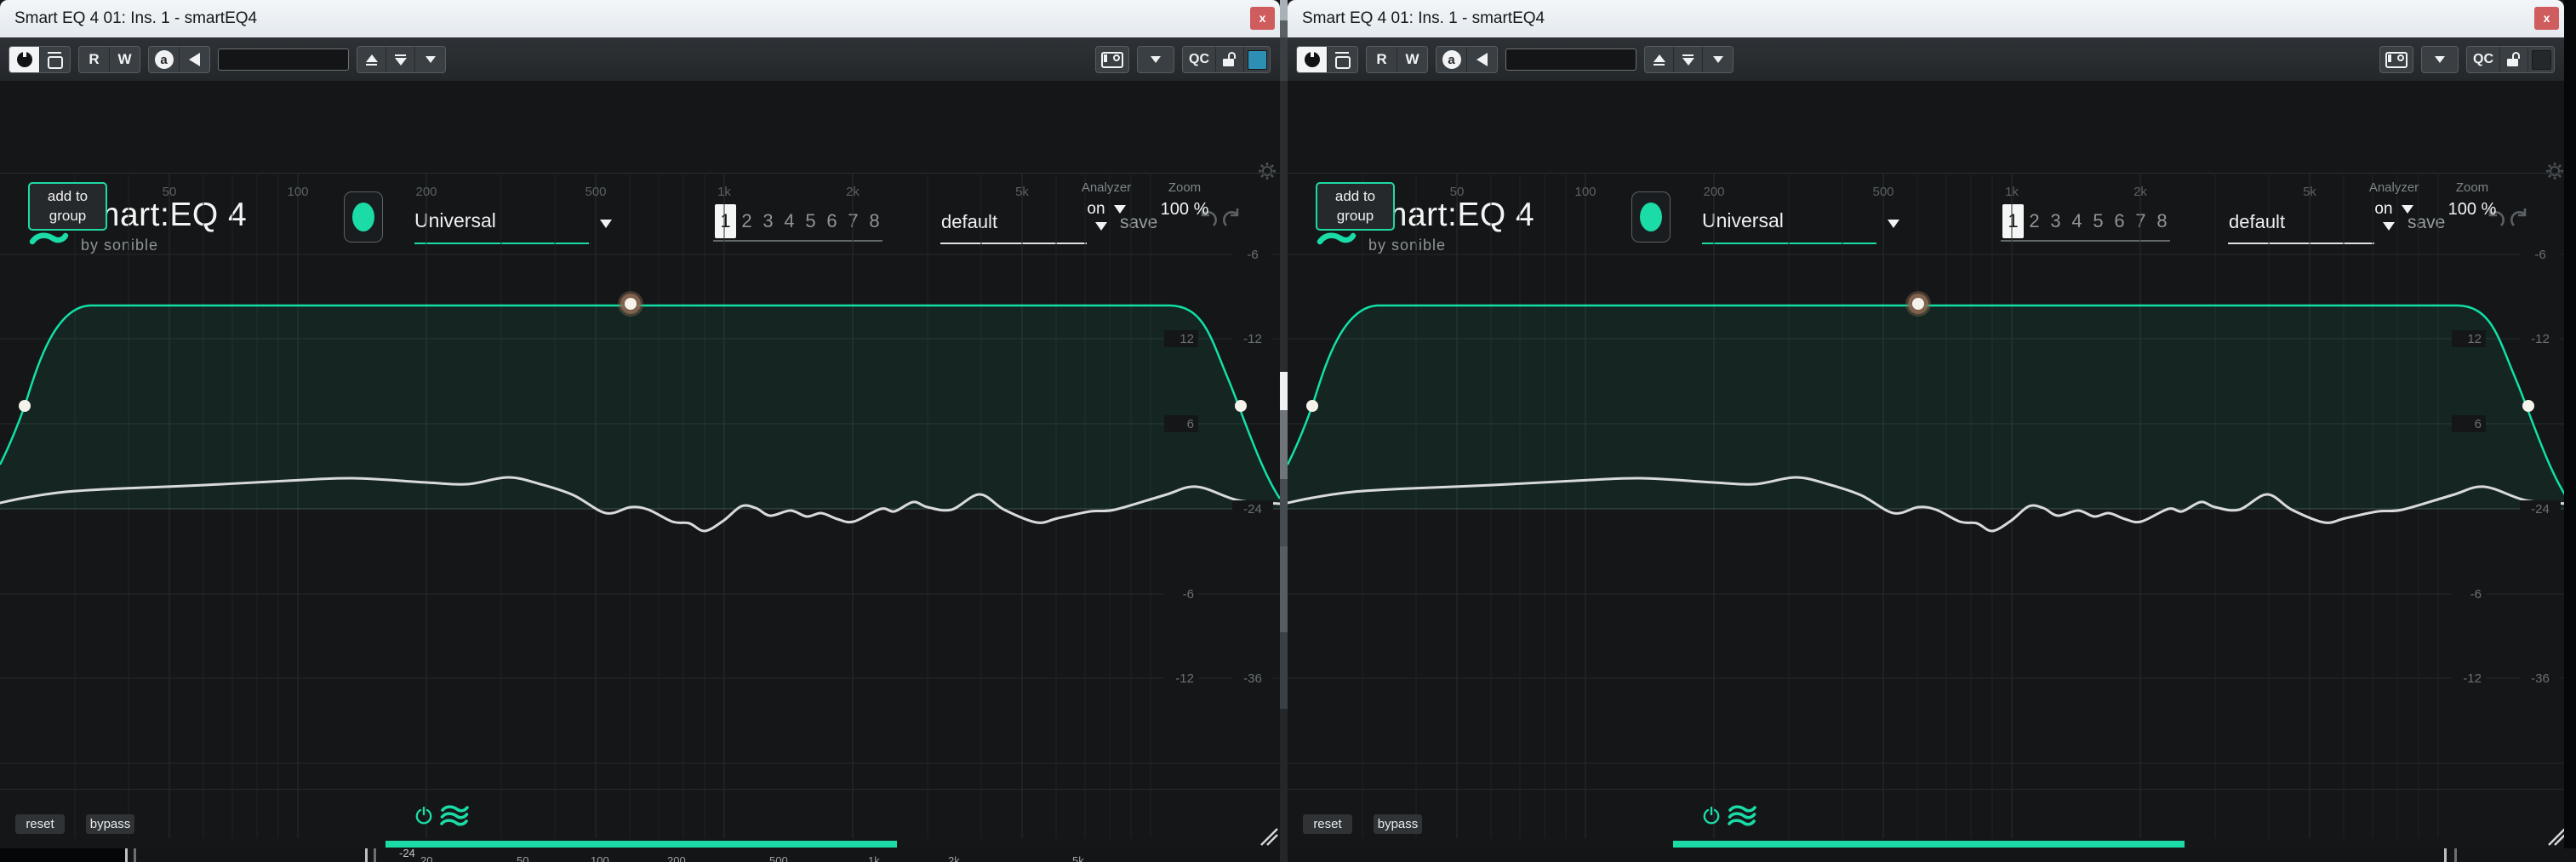 This screenshot has width=2576, height=862. I want to click on scrollbar-handle, so click(1284, 391).